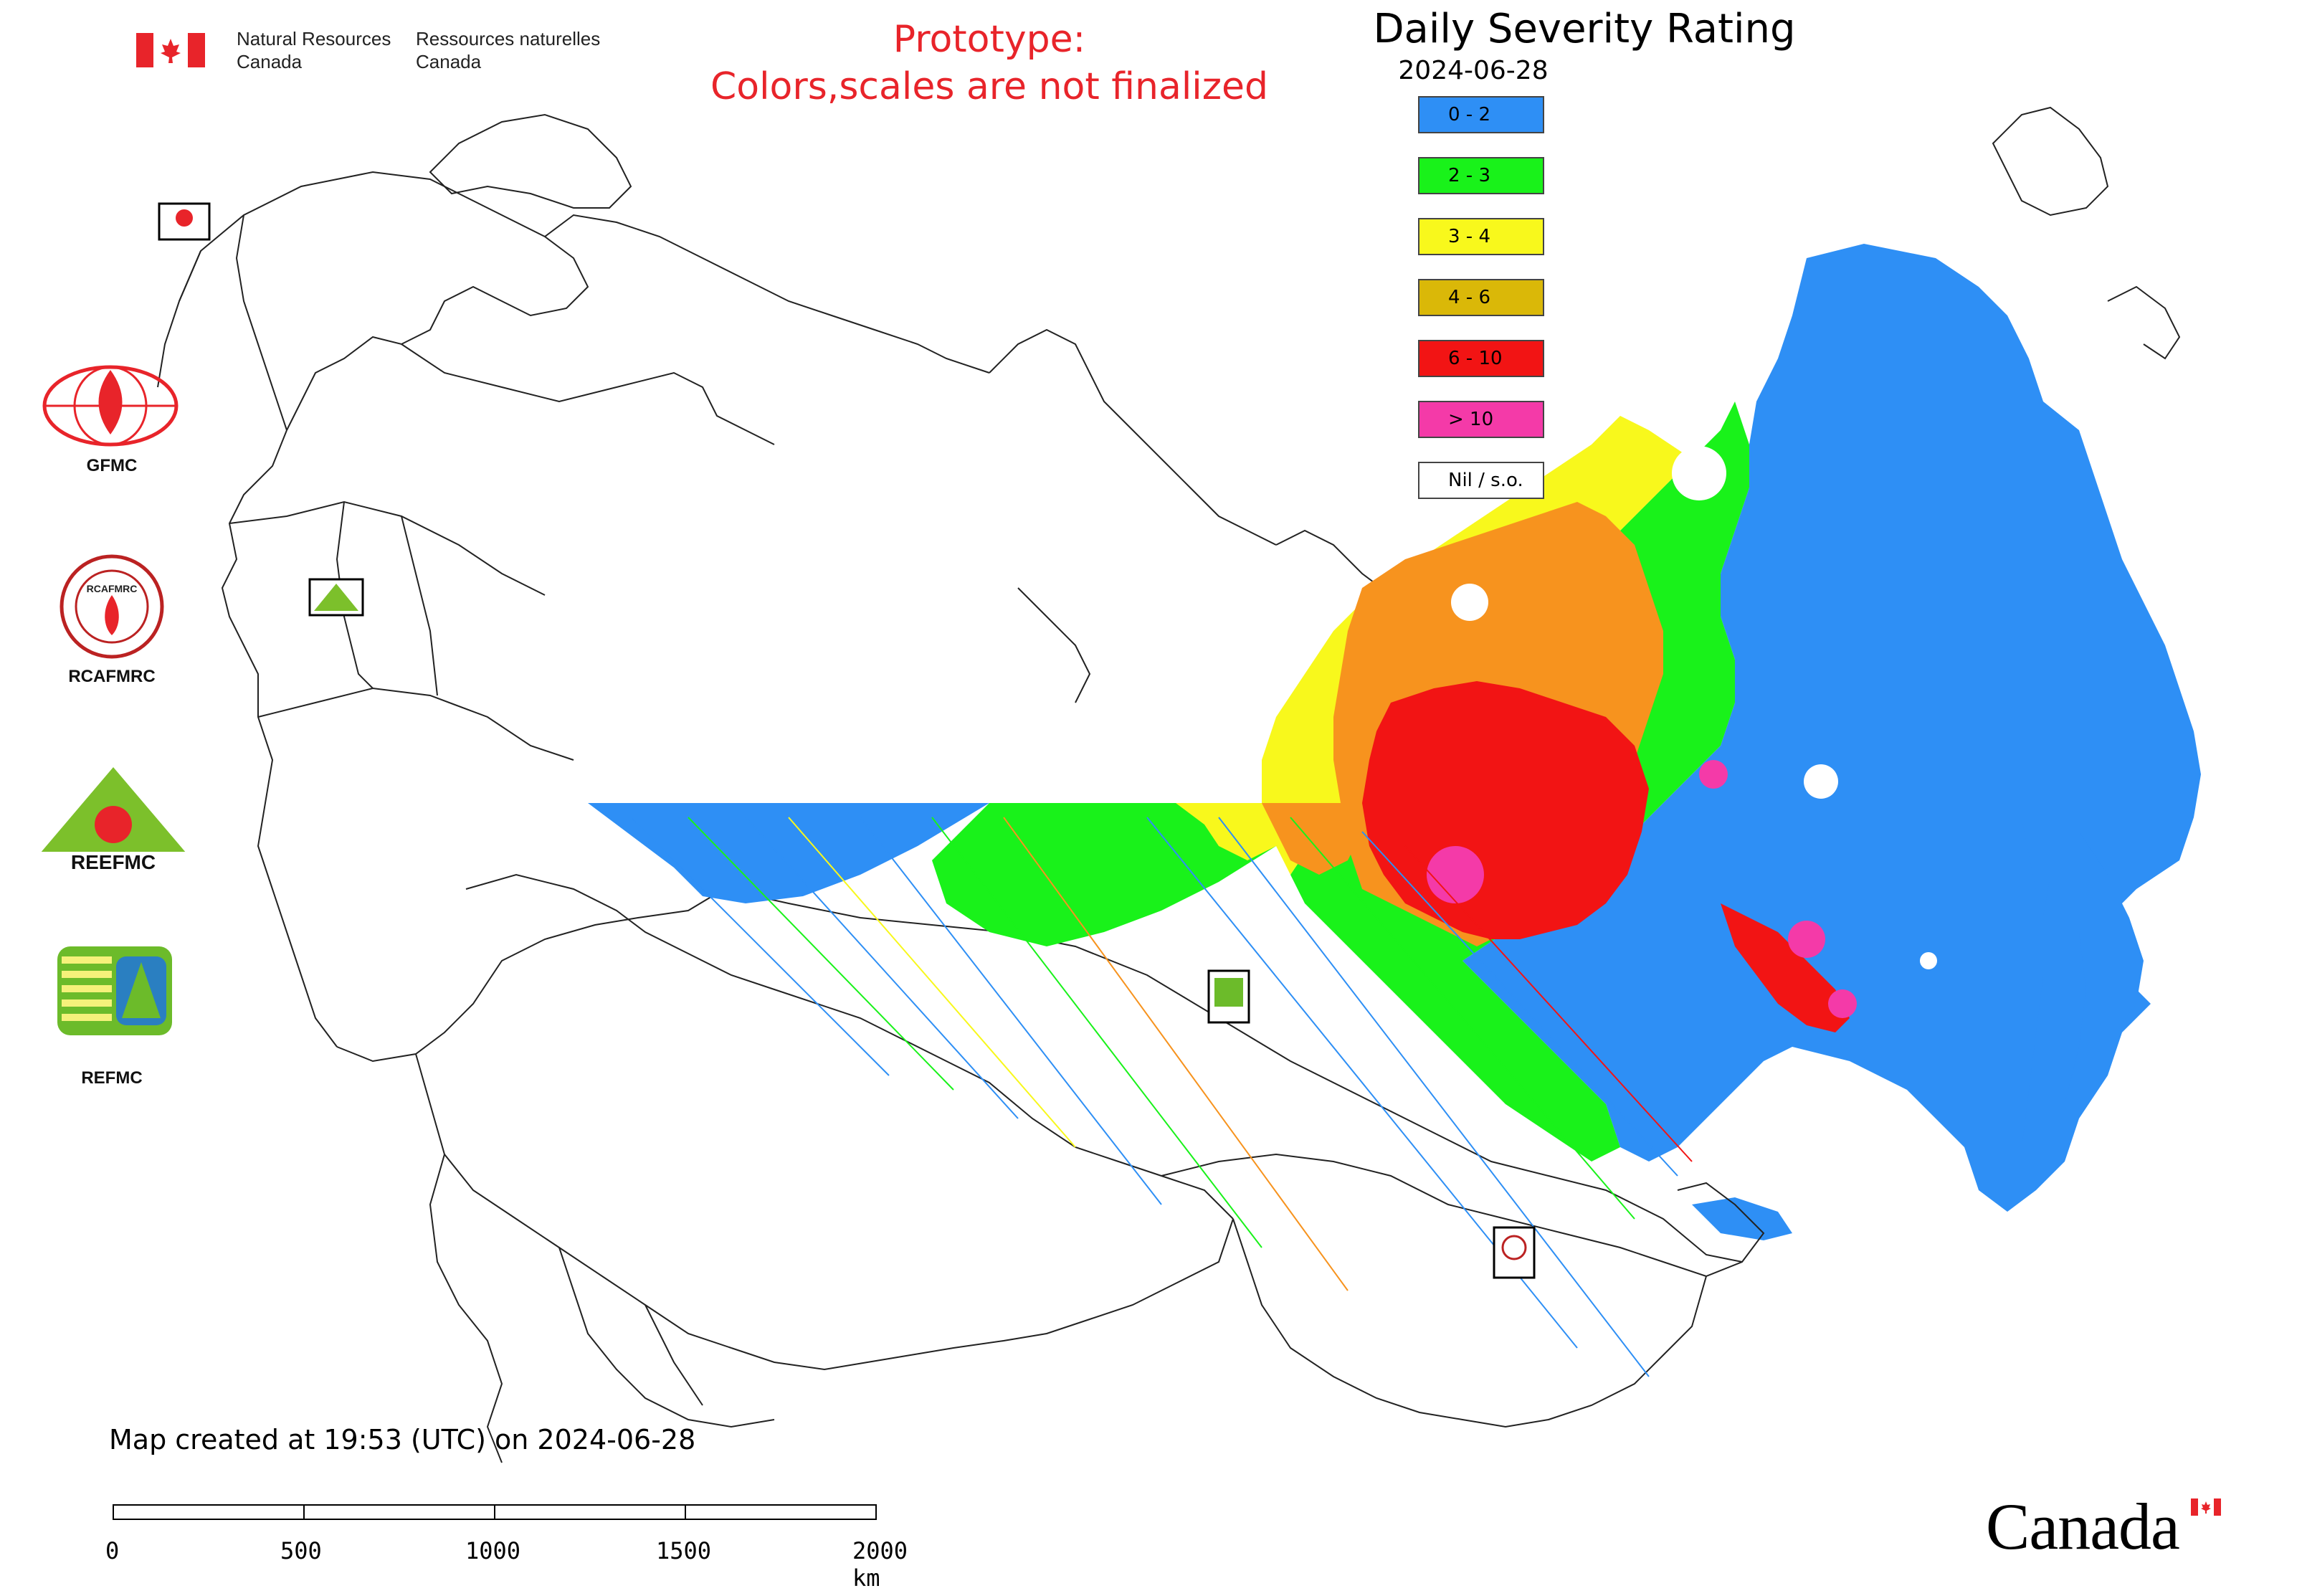  I want to click on rcafmrc-logo-icon: RCAFMRC, so click(112, 606).